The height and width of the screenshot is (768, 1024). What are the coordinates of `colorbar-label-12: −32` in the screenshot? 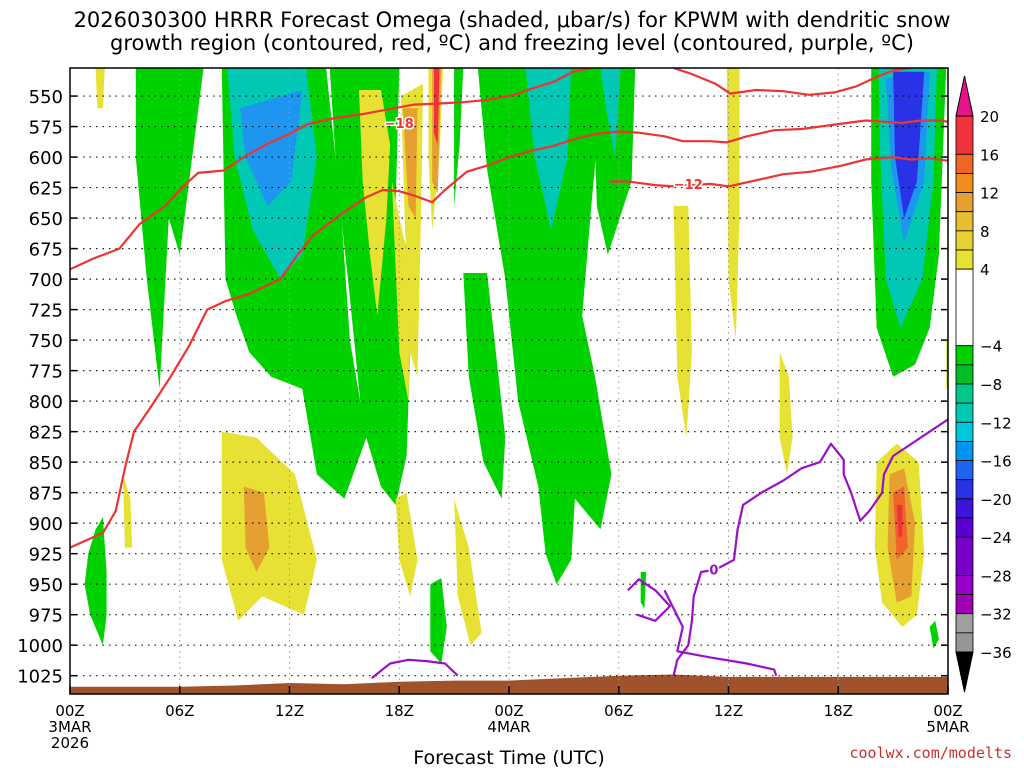 It's located at (996, 615).